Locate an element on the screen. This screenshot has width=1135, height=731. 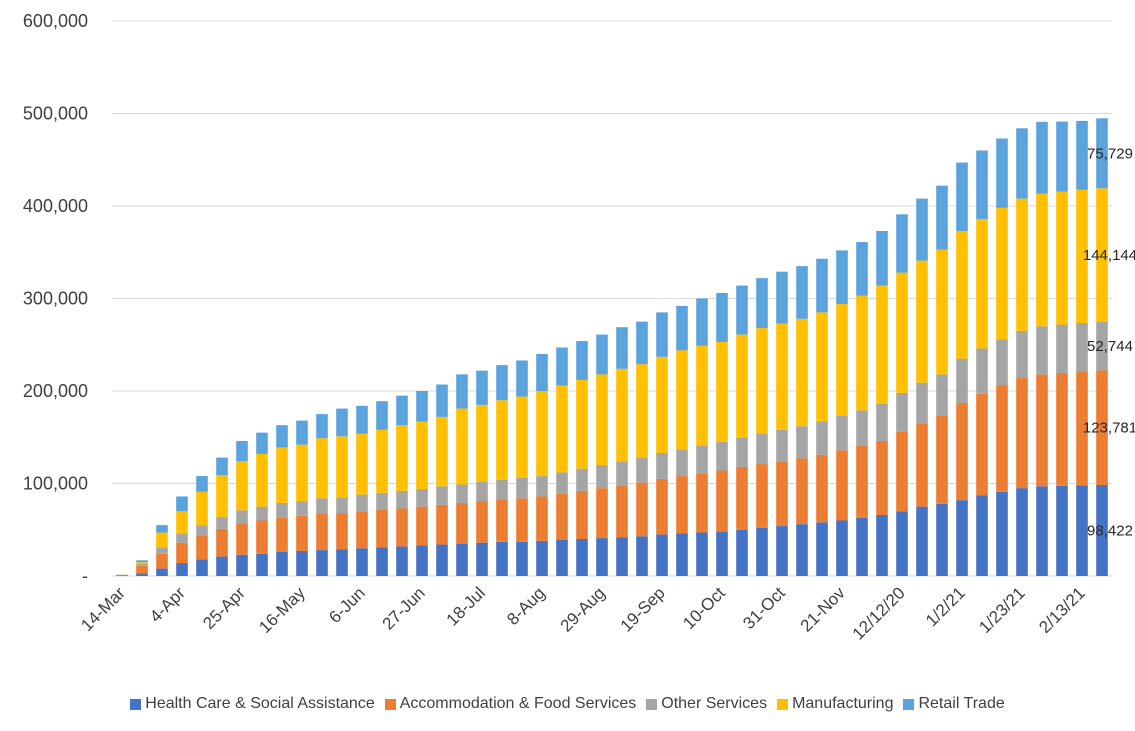
y-tick-label: 300,000 is located at coordinates (55, 299).